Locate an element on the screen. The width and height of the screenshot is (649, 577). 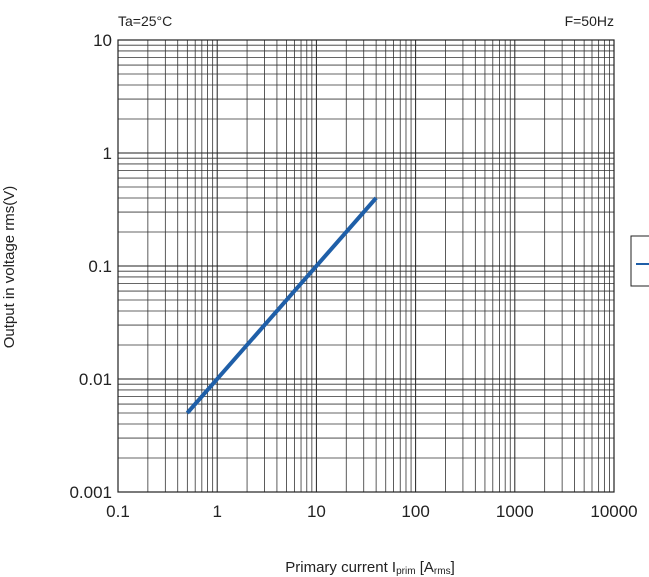
y-tick-label: 0.001 is located at coordinates (90, 492).